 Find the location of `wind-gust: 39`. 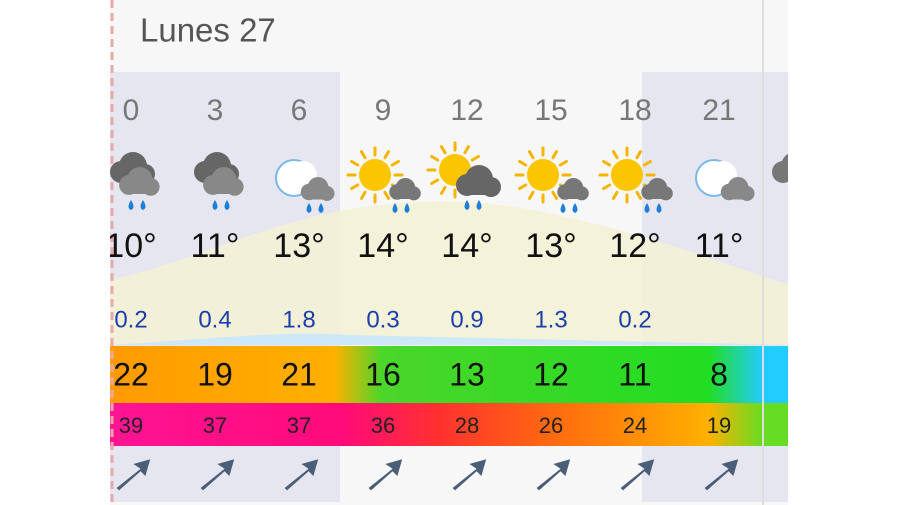

wind-gust: 39 is located at coordinates (131, 425).